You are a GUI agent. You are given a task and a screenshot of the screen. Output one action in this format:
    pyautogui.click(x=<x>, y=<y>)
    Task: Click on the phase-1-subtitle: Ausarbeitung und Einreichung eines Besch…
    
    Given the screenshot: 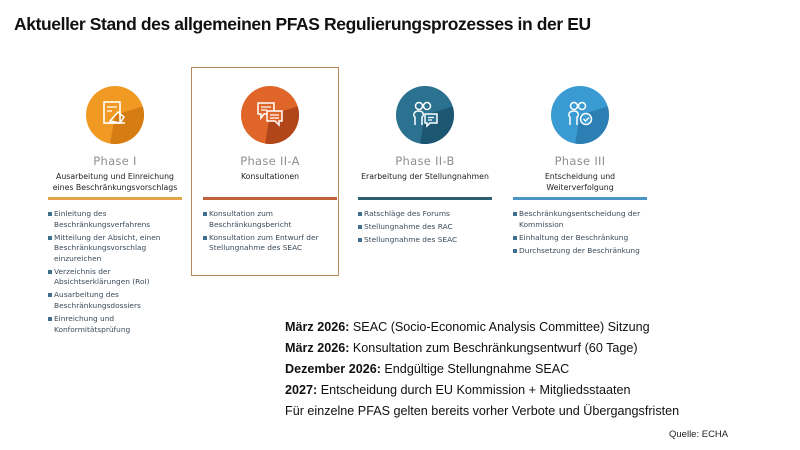 What is the action you would take?
    pyautogui.click(x=115, y=182)
    